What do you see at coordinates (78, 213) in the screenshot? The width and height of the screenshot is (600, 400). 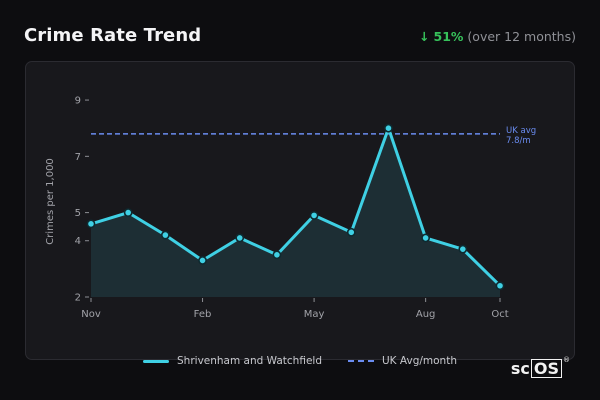 I see `y-tick-label: 5` at bounding box center [78, 213].